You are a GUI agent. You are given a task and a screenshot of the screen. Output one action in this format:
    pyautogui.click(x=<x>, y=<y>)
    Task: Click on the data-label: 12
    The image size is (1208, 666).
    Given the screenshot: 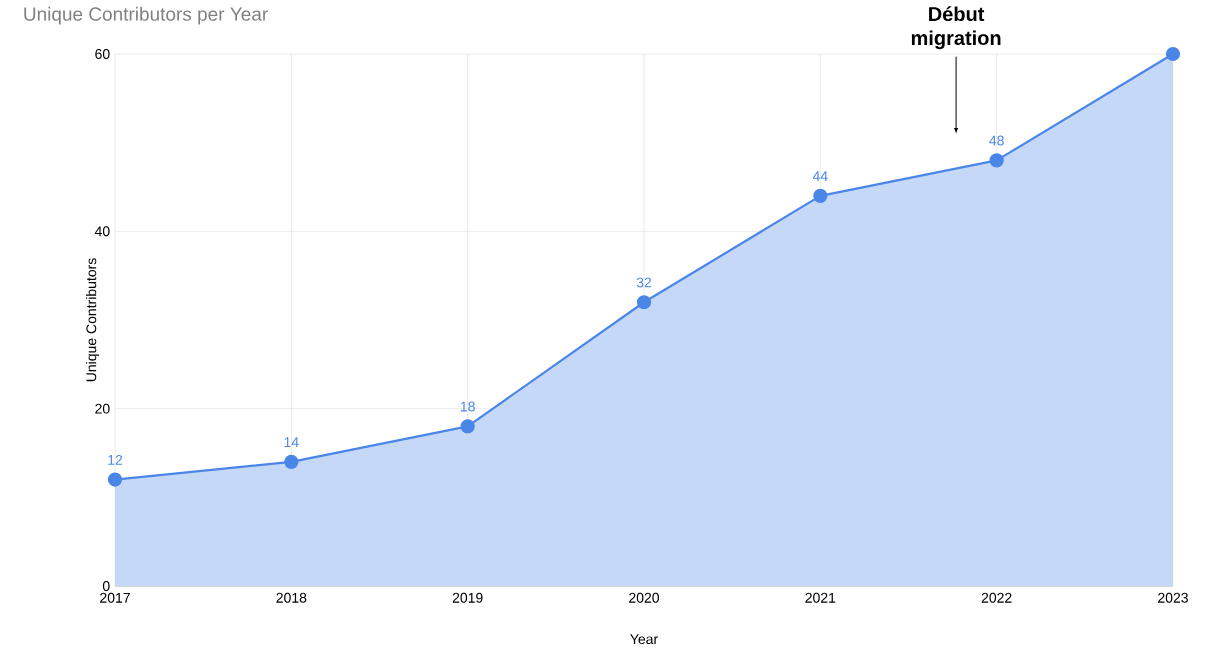 What is the action you would take?
    pyautogui.click(x=115, y=459)
    